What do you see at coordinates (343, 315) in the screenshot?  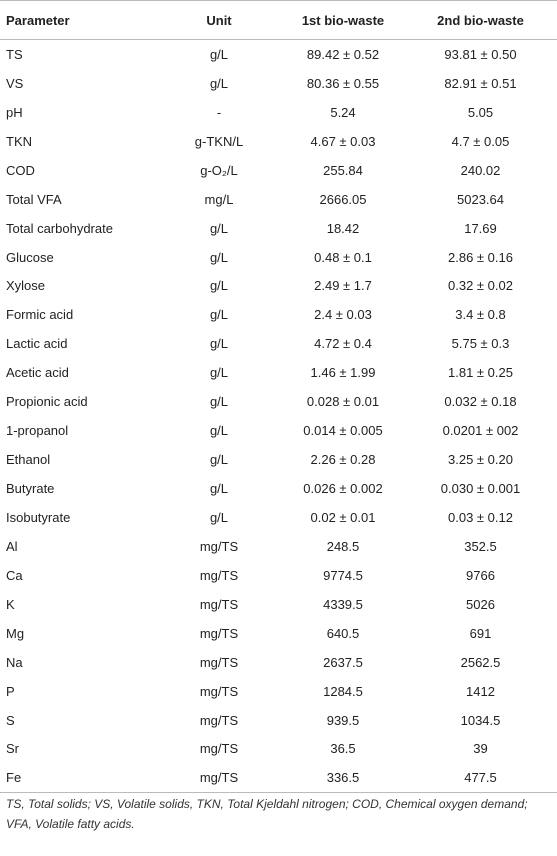 I see `table-cell: 2.4 ± 0.03` at bounding box center [343, 315].